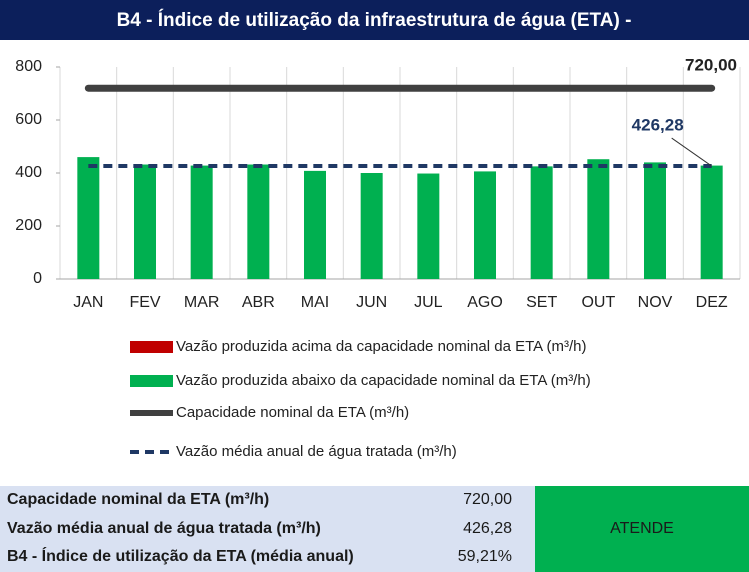  Describe the element at coordinates (655, 302) in the screenshot. I see `x-tick-label: NOV` at that location.